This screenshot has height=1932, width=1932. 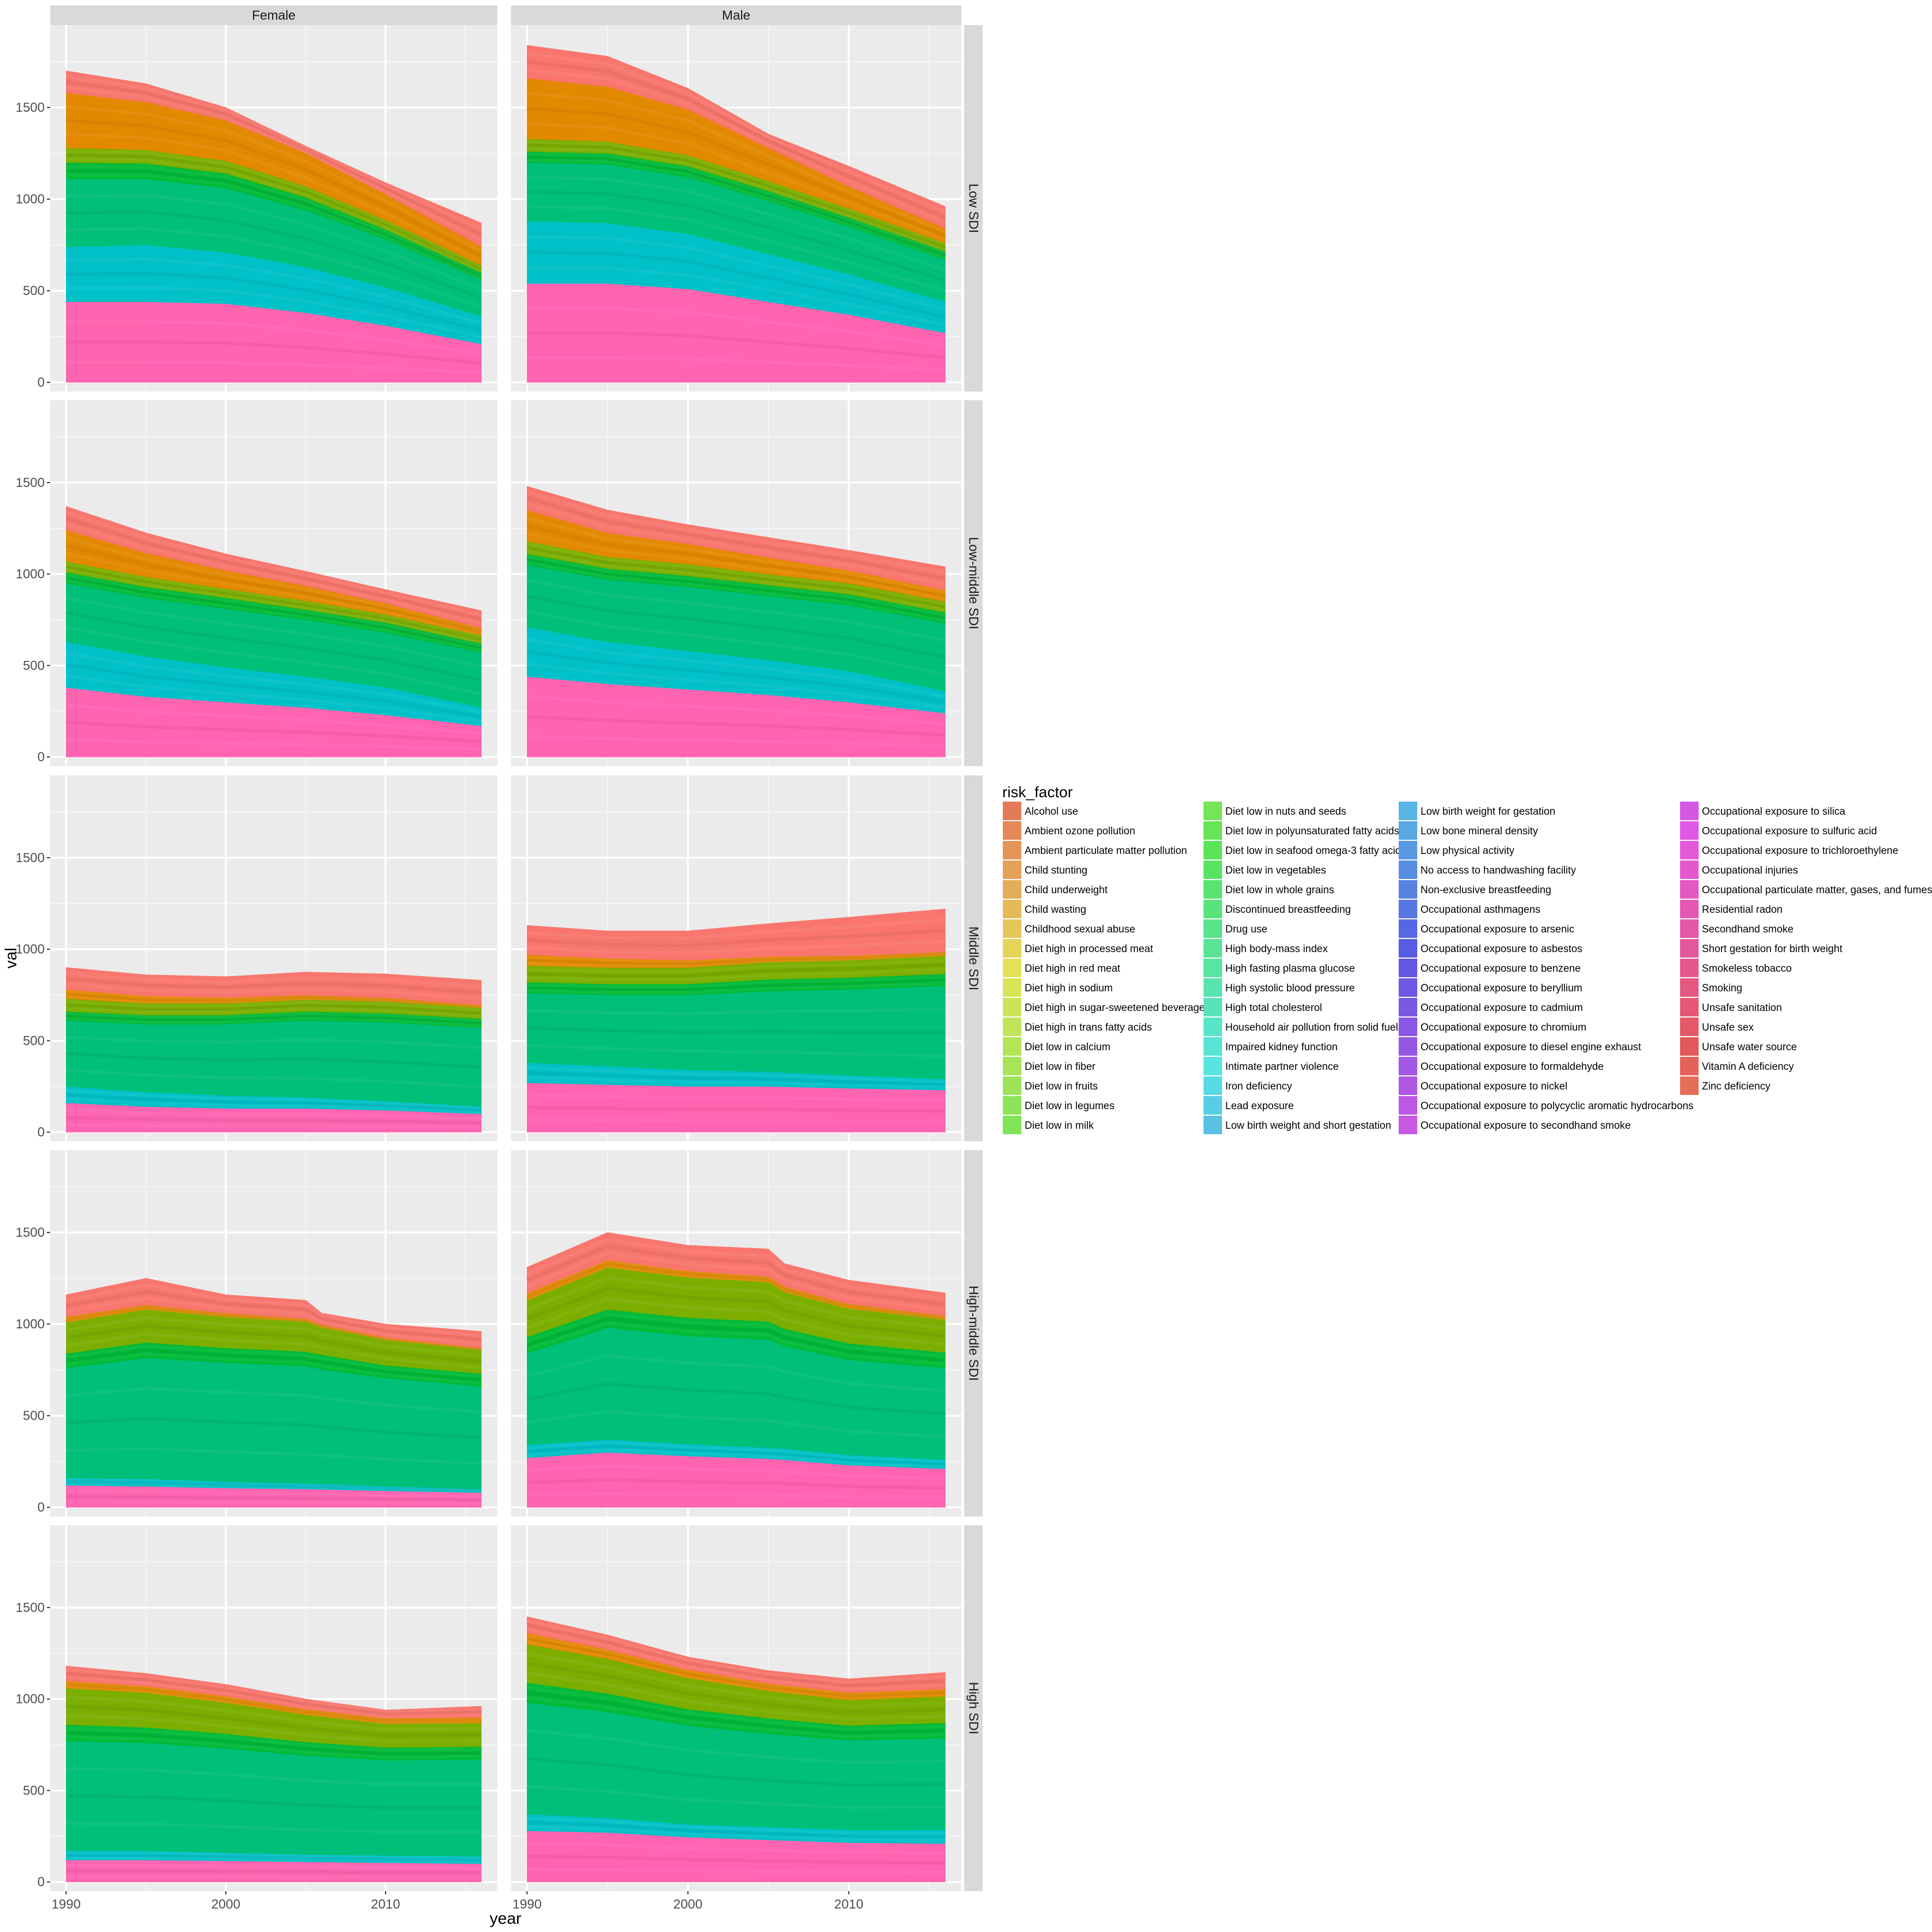 What do you see at coordinates (1750, 870) in the screenshot?
I see `legend-label: Occupational injuries` at bounding box center [1750, 870].